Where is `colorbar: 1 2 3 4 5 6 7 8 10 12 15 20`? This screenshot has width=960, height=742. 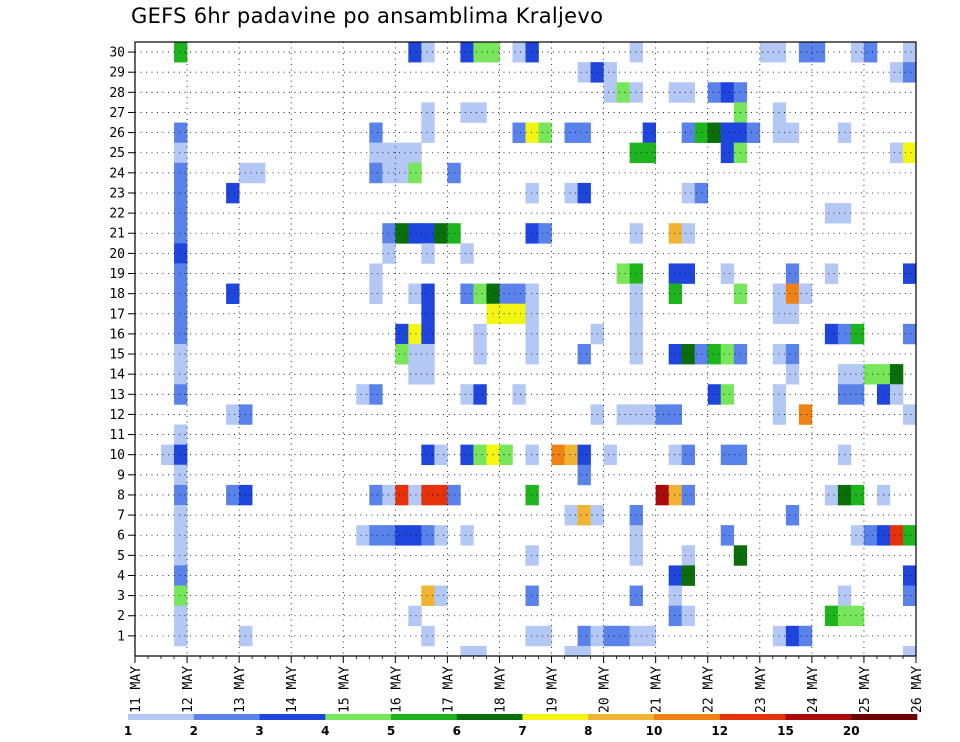
colorbar: 1 2 3 4 5 6 7 8 10 12 15 20 is located at coordinates (521, 726).